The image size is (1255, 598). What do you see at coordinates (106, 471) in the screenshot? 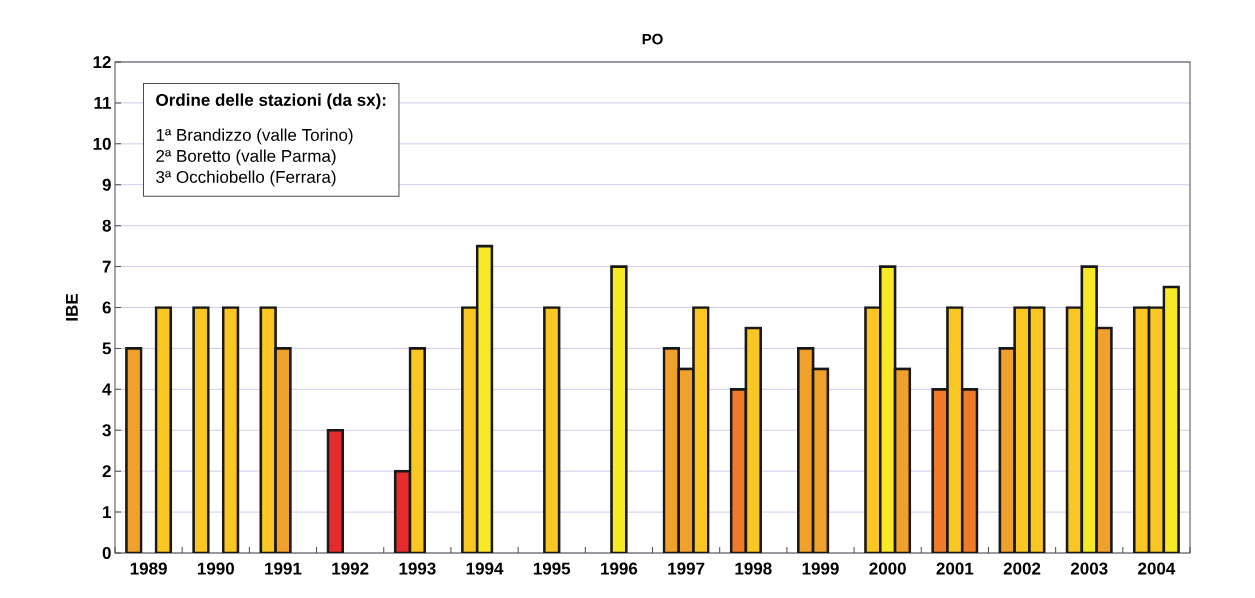
I see `y-tick-label: 2` at bounding box center [106, 471].